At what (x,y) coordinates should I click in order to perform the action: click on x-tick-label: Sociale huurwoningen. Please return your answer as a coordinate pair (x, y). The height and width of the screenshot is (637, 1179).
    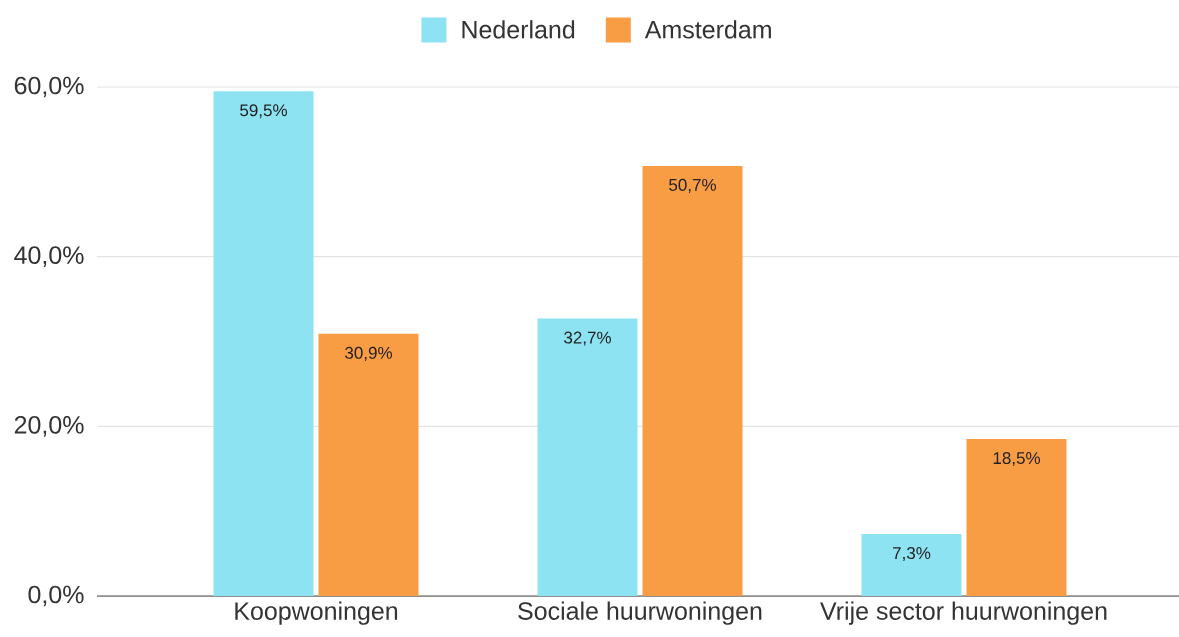
    Looking at the image, I should click on (640, 613).